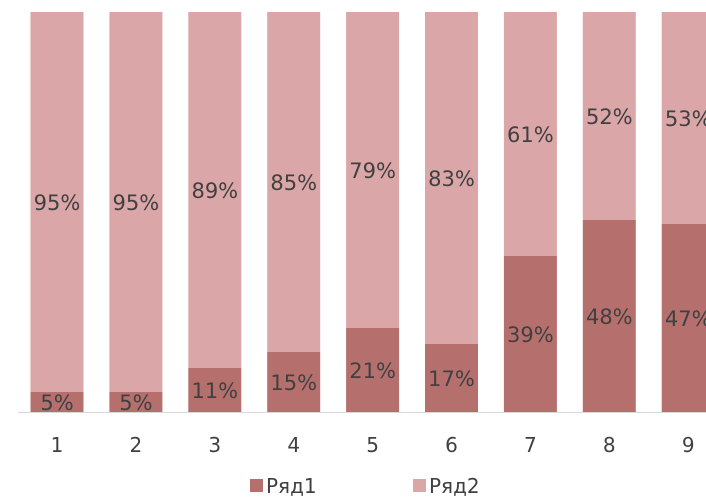 This screenshot has height=504, width=706. I want to click on data-label: 53%, so click(685, 119).